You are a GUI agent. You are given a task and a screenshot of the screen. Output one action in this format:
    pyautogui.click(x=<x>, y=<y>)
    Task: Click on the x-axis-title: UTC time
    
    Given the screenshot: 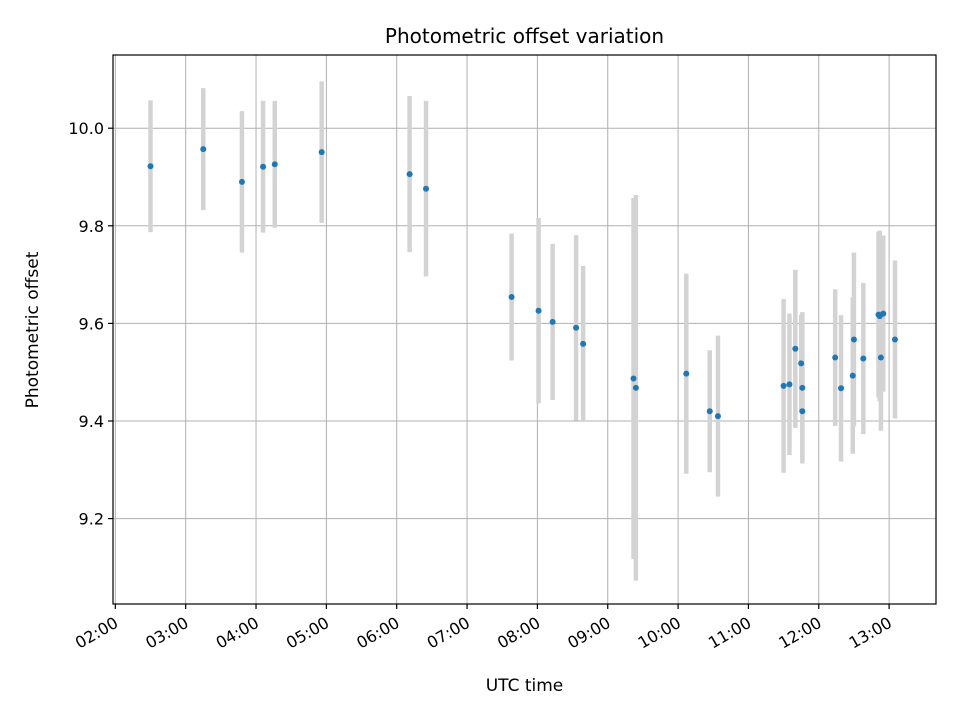 What is the action you would take?
    pyautogui.click(x=525, y=686)
    